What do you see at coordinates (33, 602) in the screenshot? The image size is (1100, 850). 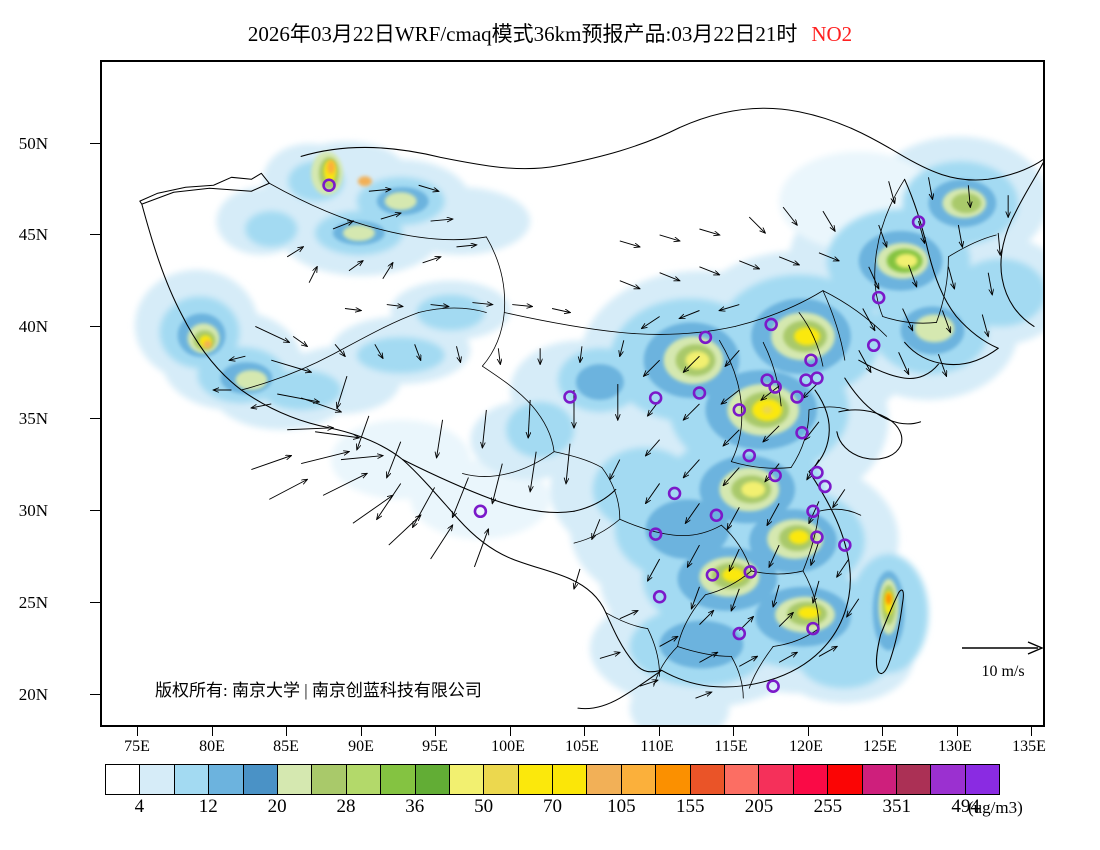 I see `lat-label-25N: 25N` at bounding box center [33, 602].